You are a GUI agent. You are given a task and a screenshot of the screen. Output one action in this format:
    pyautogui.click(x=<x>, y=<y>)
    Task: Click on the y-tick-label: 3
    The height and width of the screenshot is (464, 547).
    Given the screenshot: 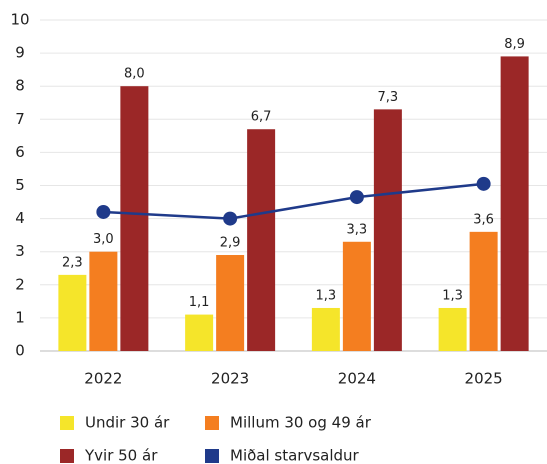 What is the action you would take?
    pyautogui.click(x=20, y=251)
    